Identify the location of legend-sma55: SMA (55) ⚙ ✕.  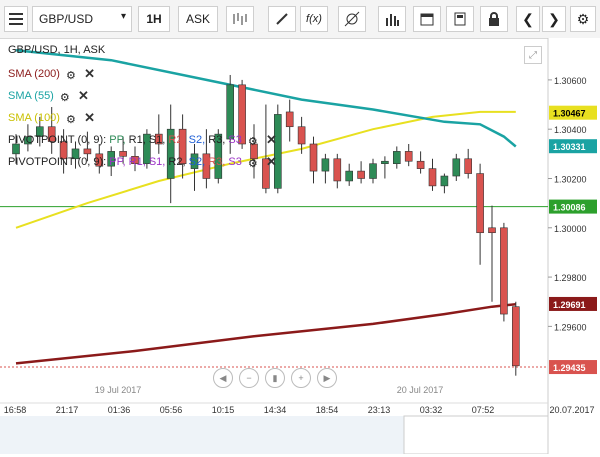
(48, 96).